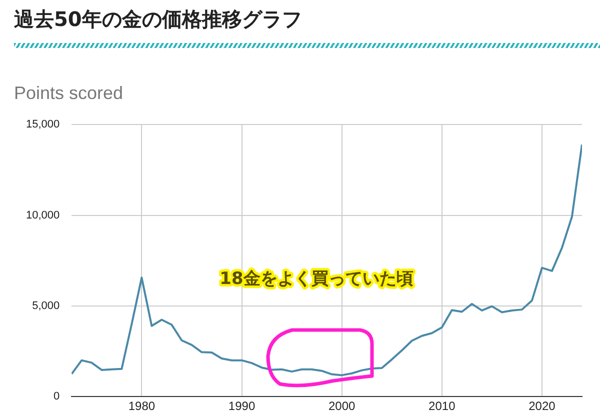 The width and height of the screenshot is (600, 417). I want to click on x-tick-label: 1980, so click(142, 406).